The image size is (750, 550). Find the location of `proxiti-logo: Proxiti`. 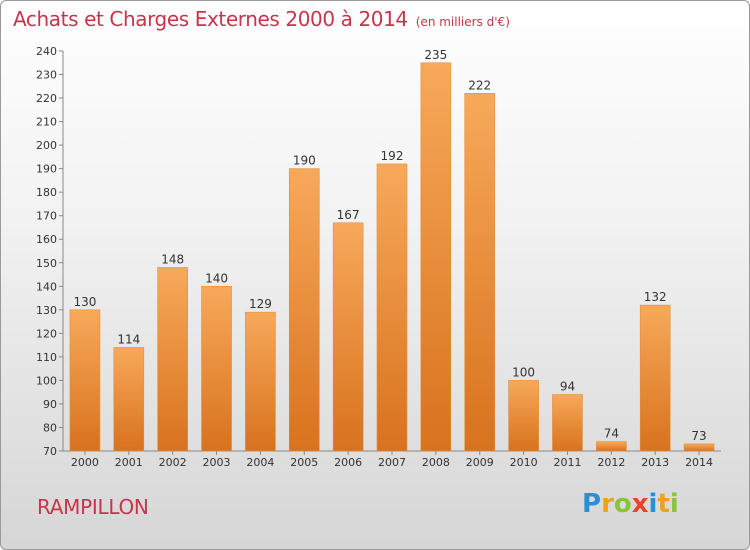

proxiti-logo: Proxiti is located at coordinates (630, 504).